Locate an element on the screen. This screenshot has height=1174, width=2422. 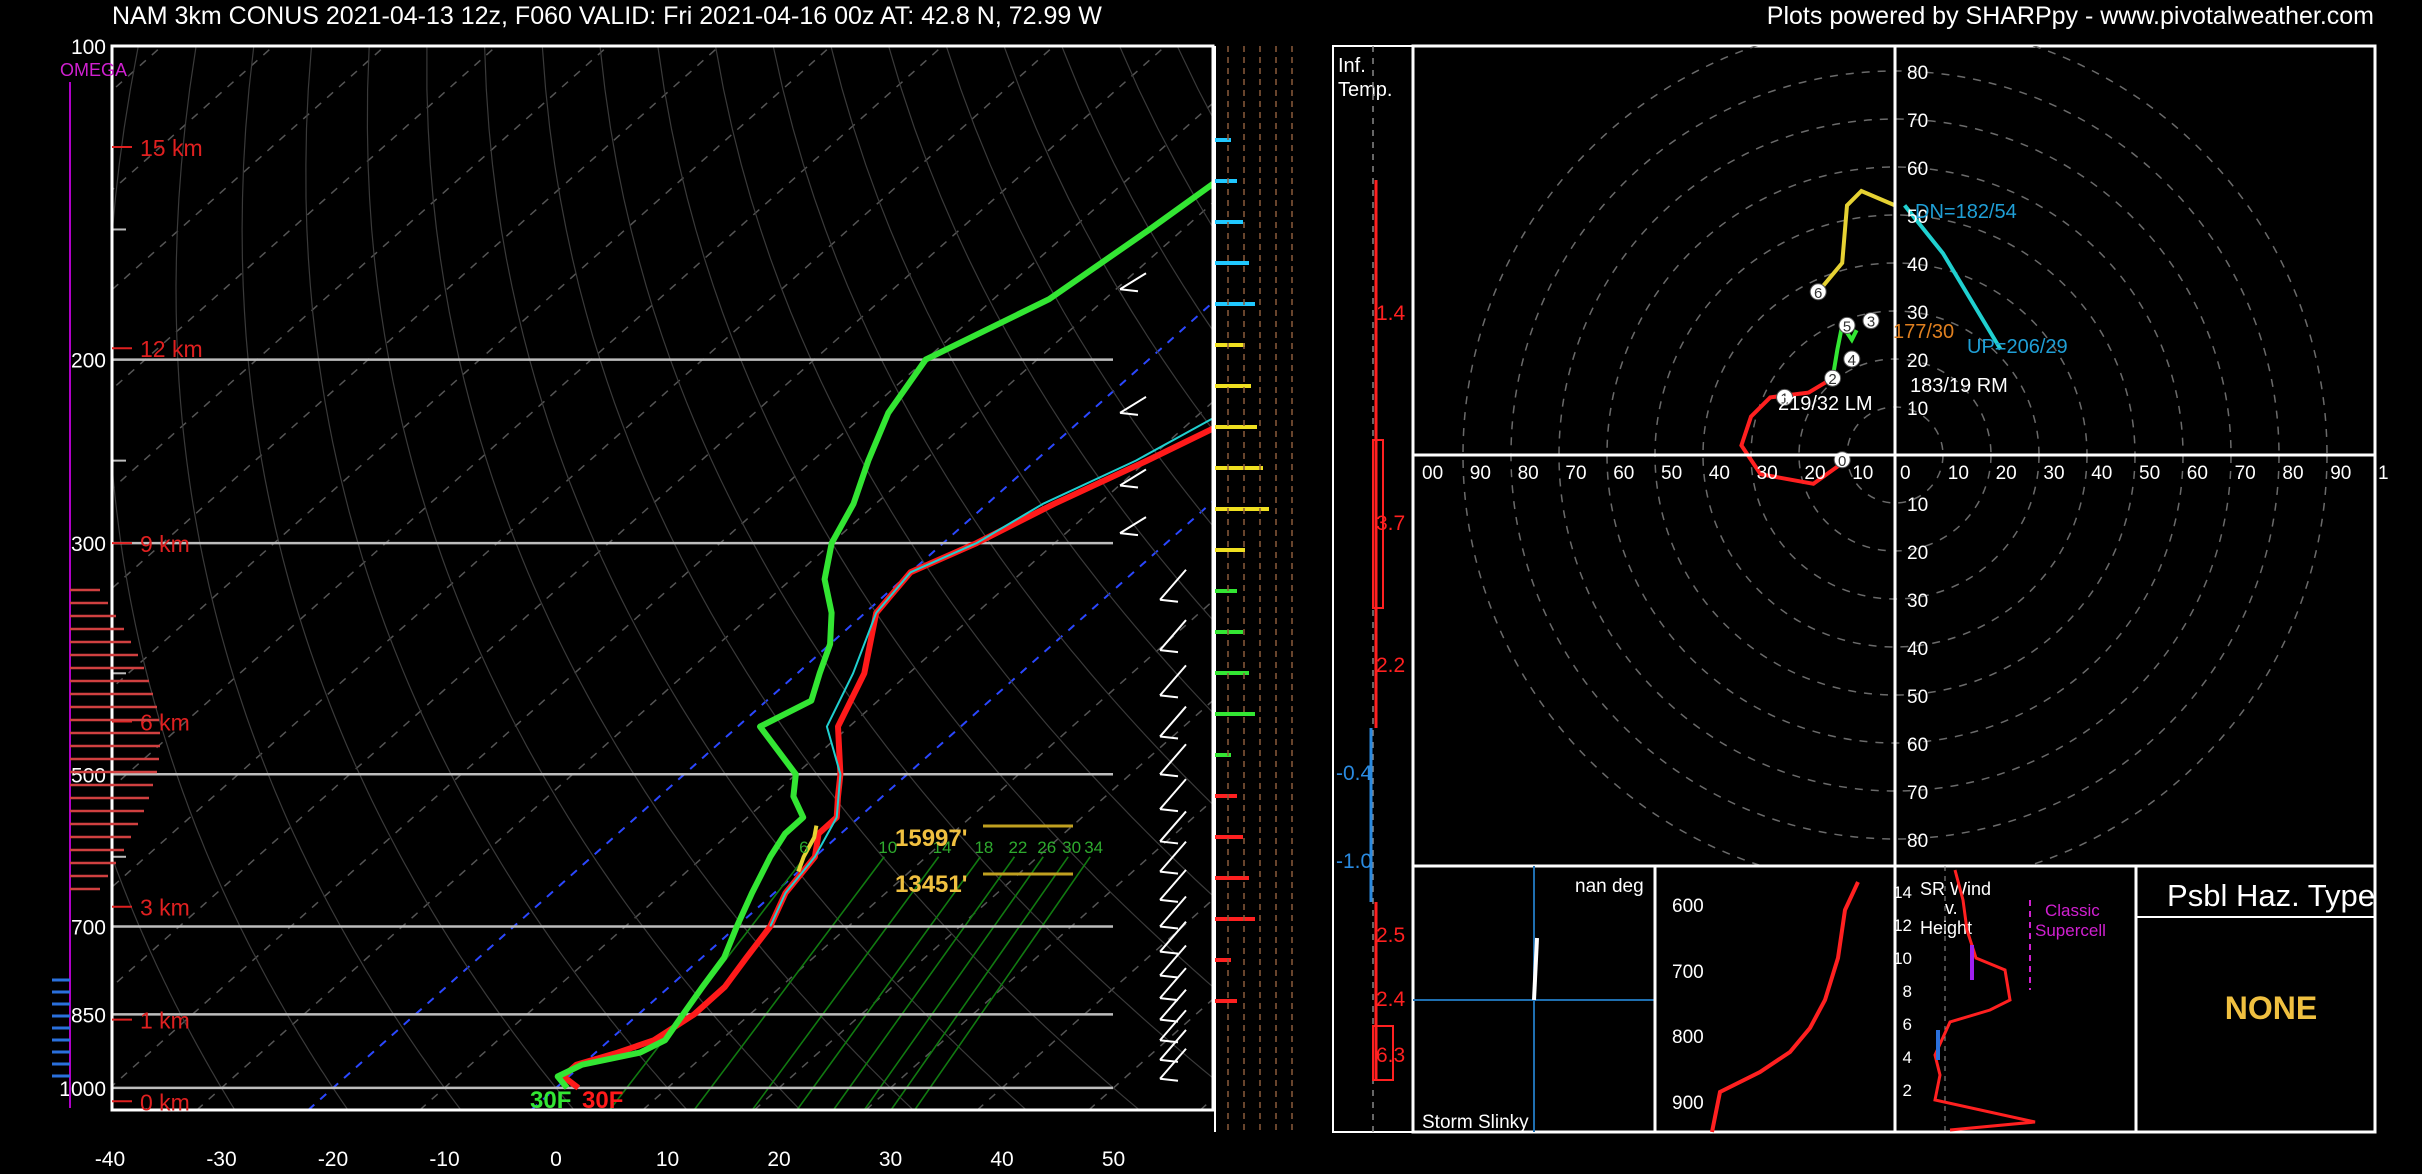
hazard-value: NONE is located at coordinates (2271, 1008).